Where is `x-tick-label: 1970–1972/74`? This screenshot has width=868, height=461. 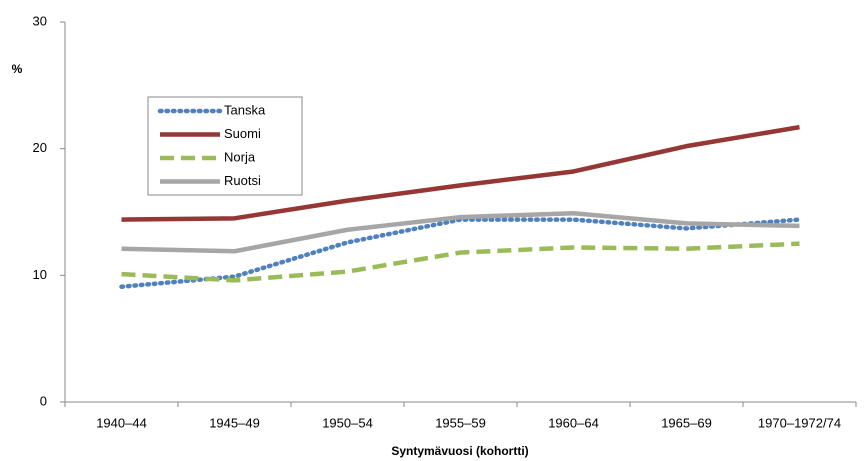
x-tick-label: 1970–1972/74 is located at coordinates (799, 422).